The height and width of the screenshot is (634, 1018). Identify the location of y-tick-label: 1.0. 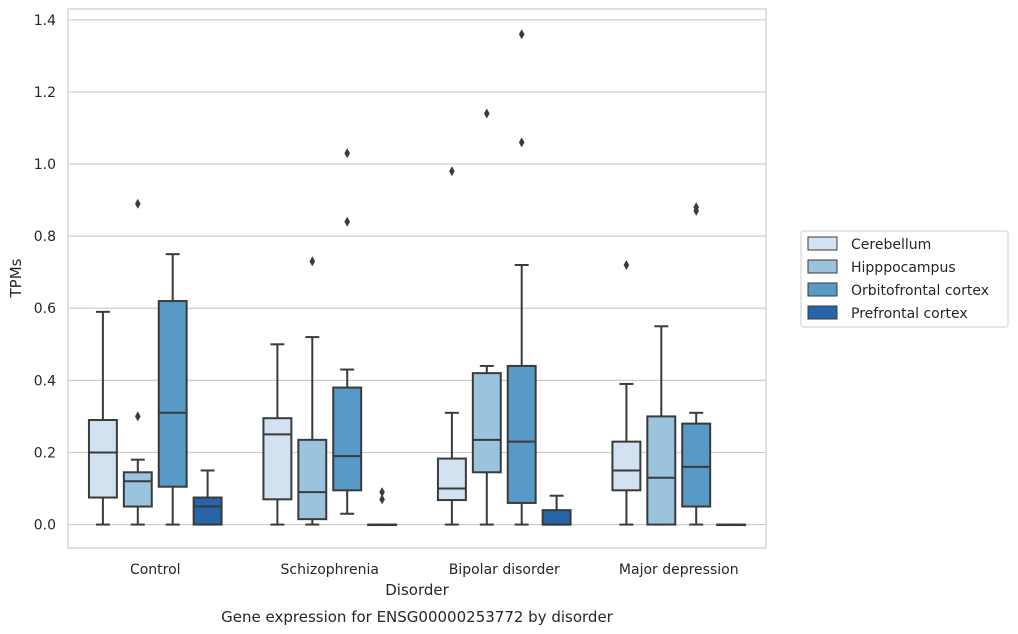
(45, 165).